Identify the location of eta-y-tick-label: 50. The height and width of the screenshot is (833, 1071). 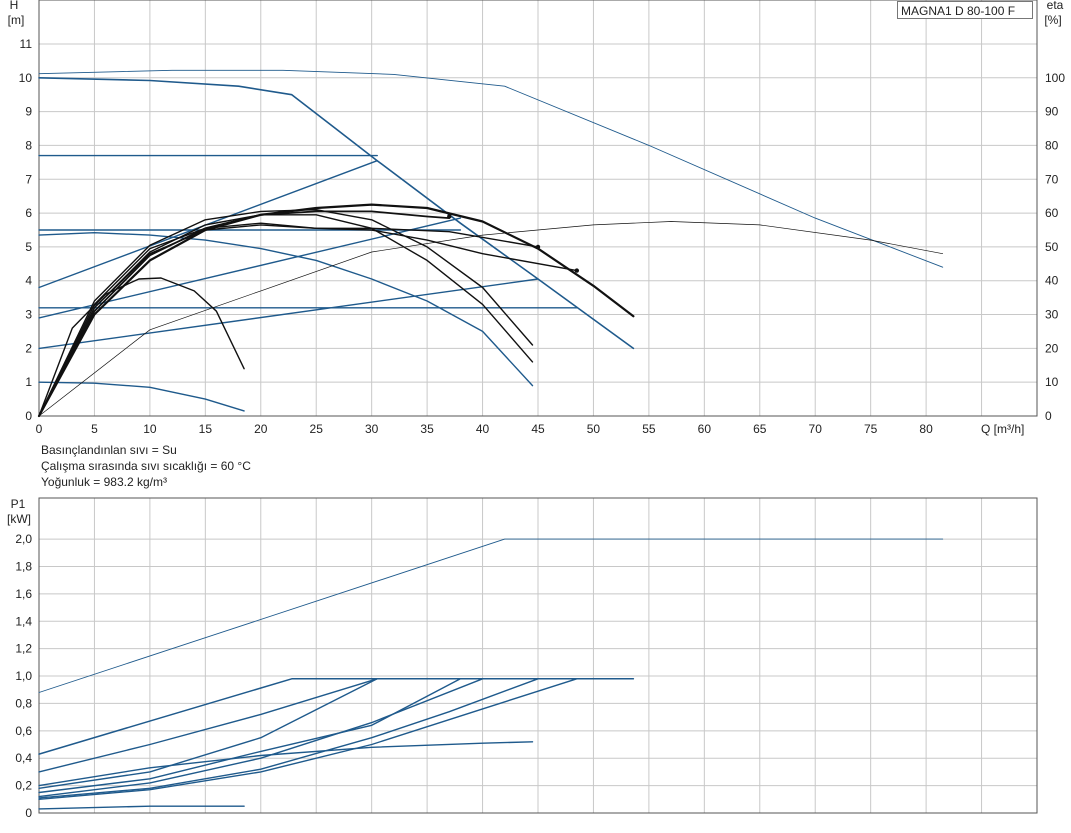
(1052, 247).